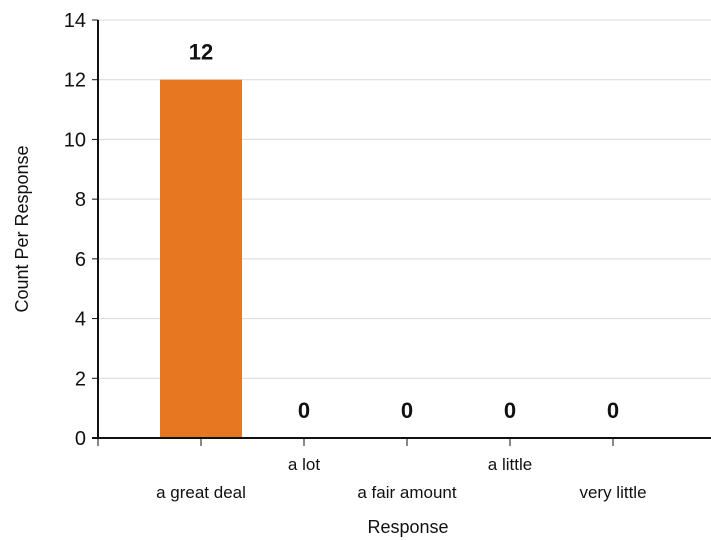  I want to click on y-tick-label: 6, so click(80, 260).